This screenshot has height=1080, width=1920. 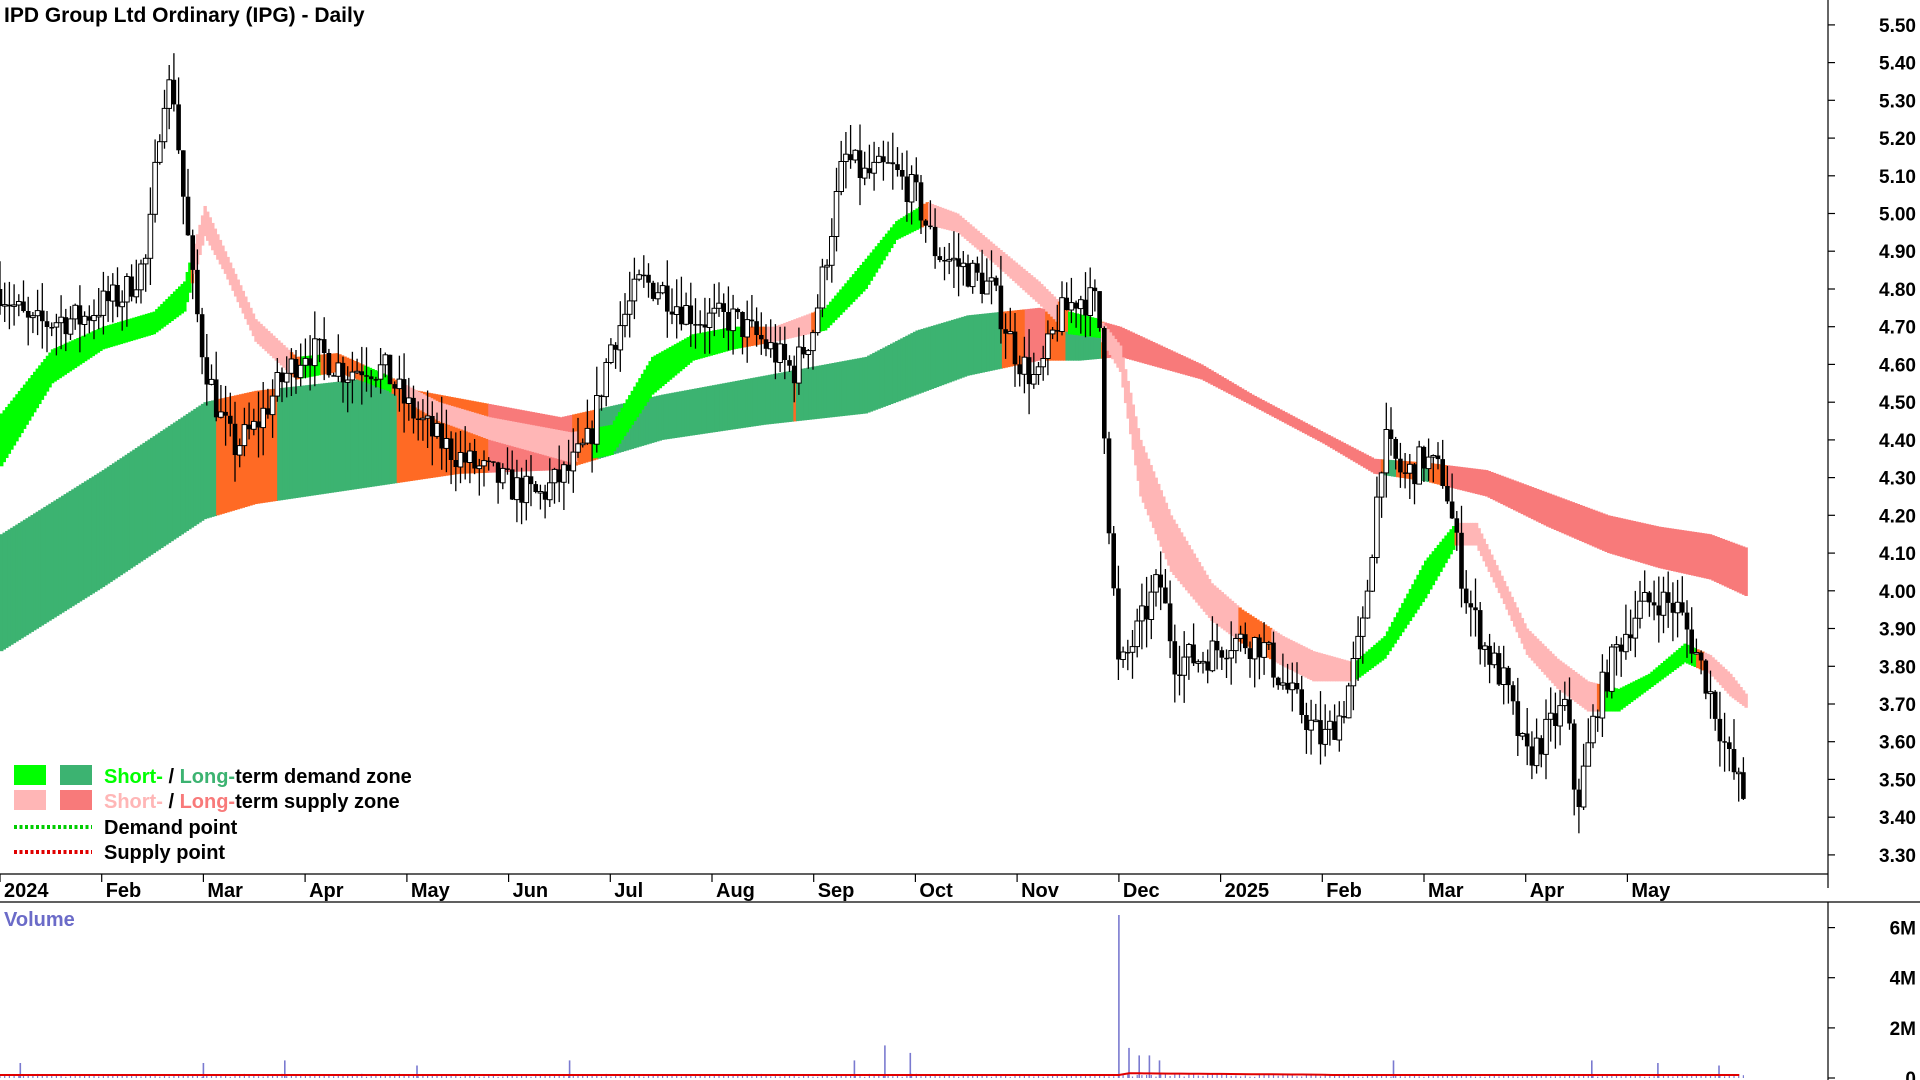 I want to click on price-tick-label: 4.70, so click(x=1897, y=328).